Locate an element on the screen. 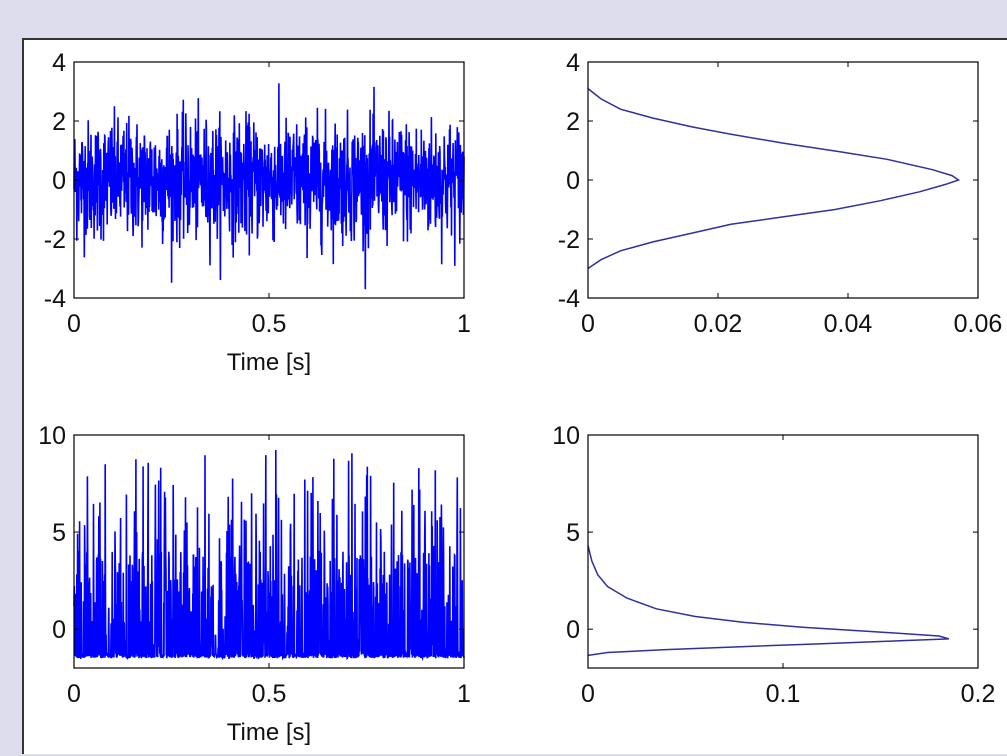 This screenshot has width=1007, height=756. x-tick-label: 0.1 is located at coordinates (783, 694).